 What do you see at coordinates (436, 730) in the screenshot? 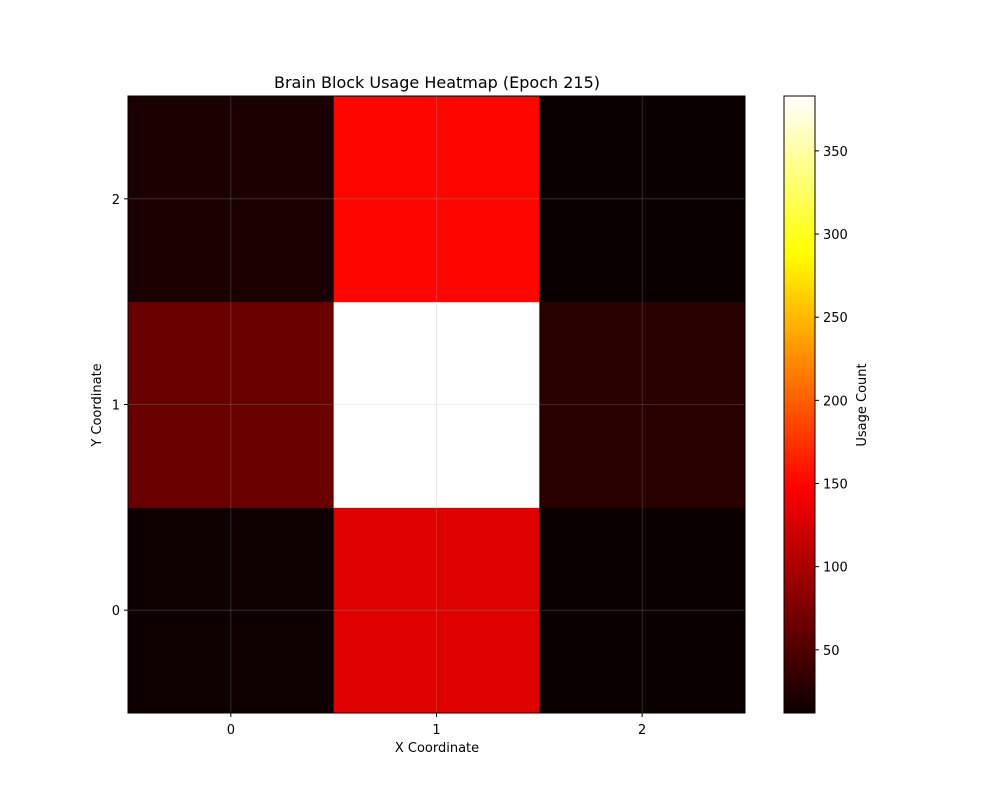
I see `x-tick-label: 1` at bounding box center [436, 730].